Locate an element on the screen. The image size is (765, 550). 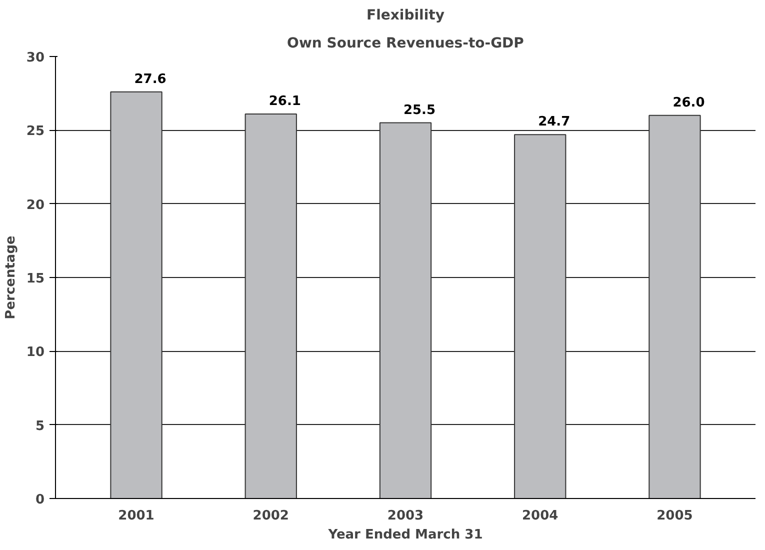
y-tick-label: 10 is located at coordinates (35, 352).